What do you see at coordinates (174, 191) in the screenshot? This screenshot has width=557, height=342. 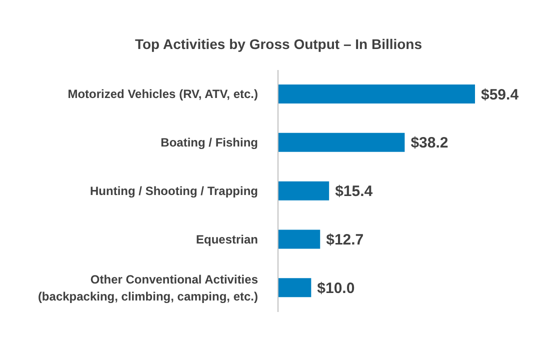 I see `y-tick-label: Hunting / Shooting / Trapping` at bounding box center [174, 191].